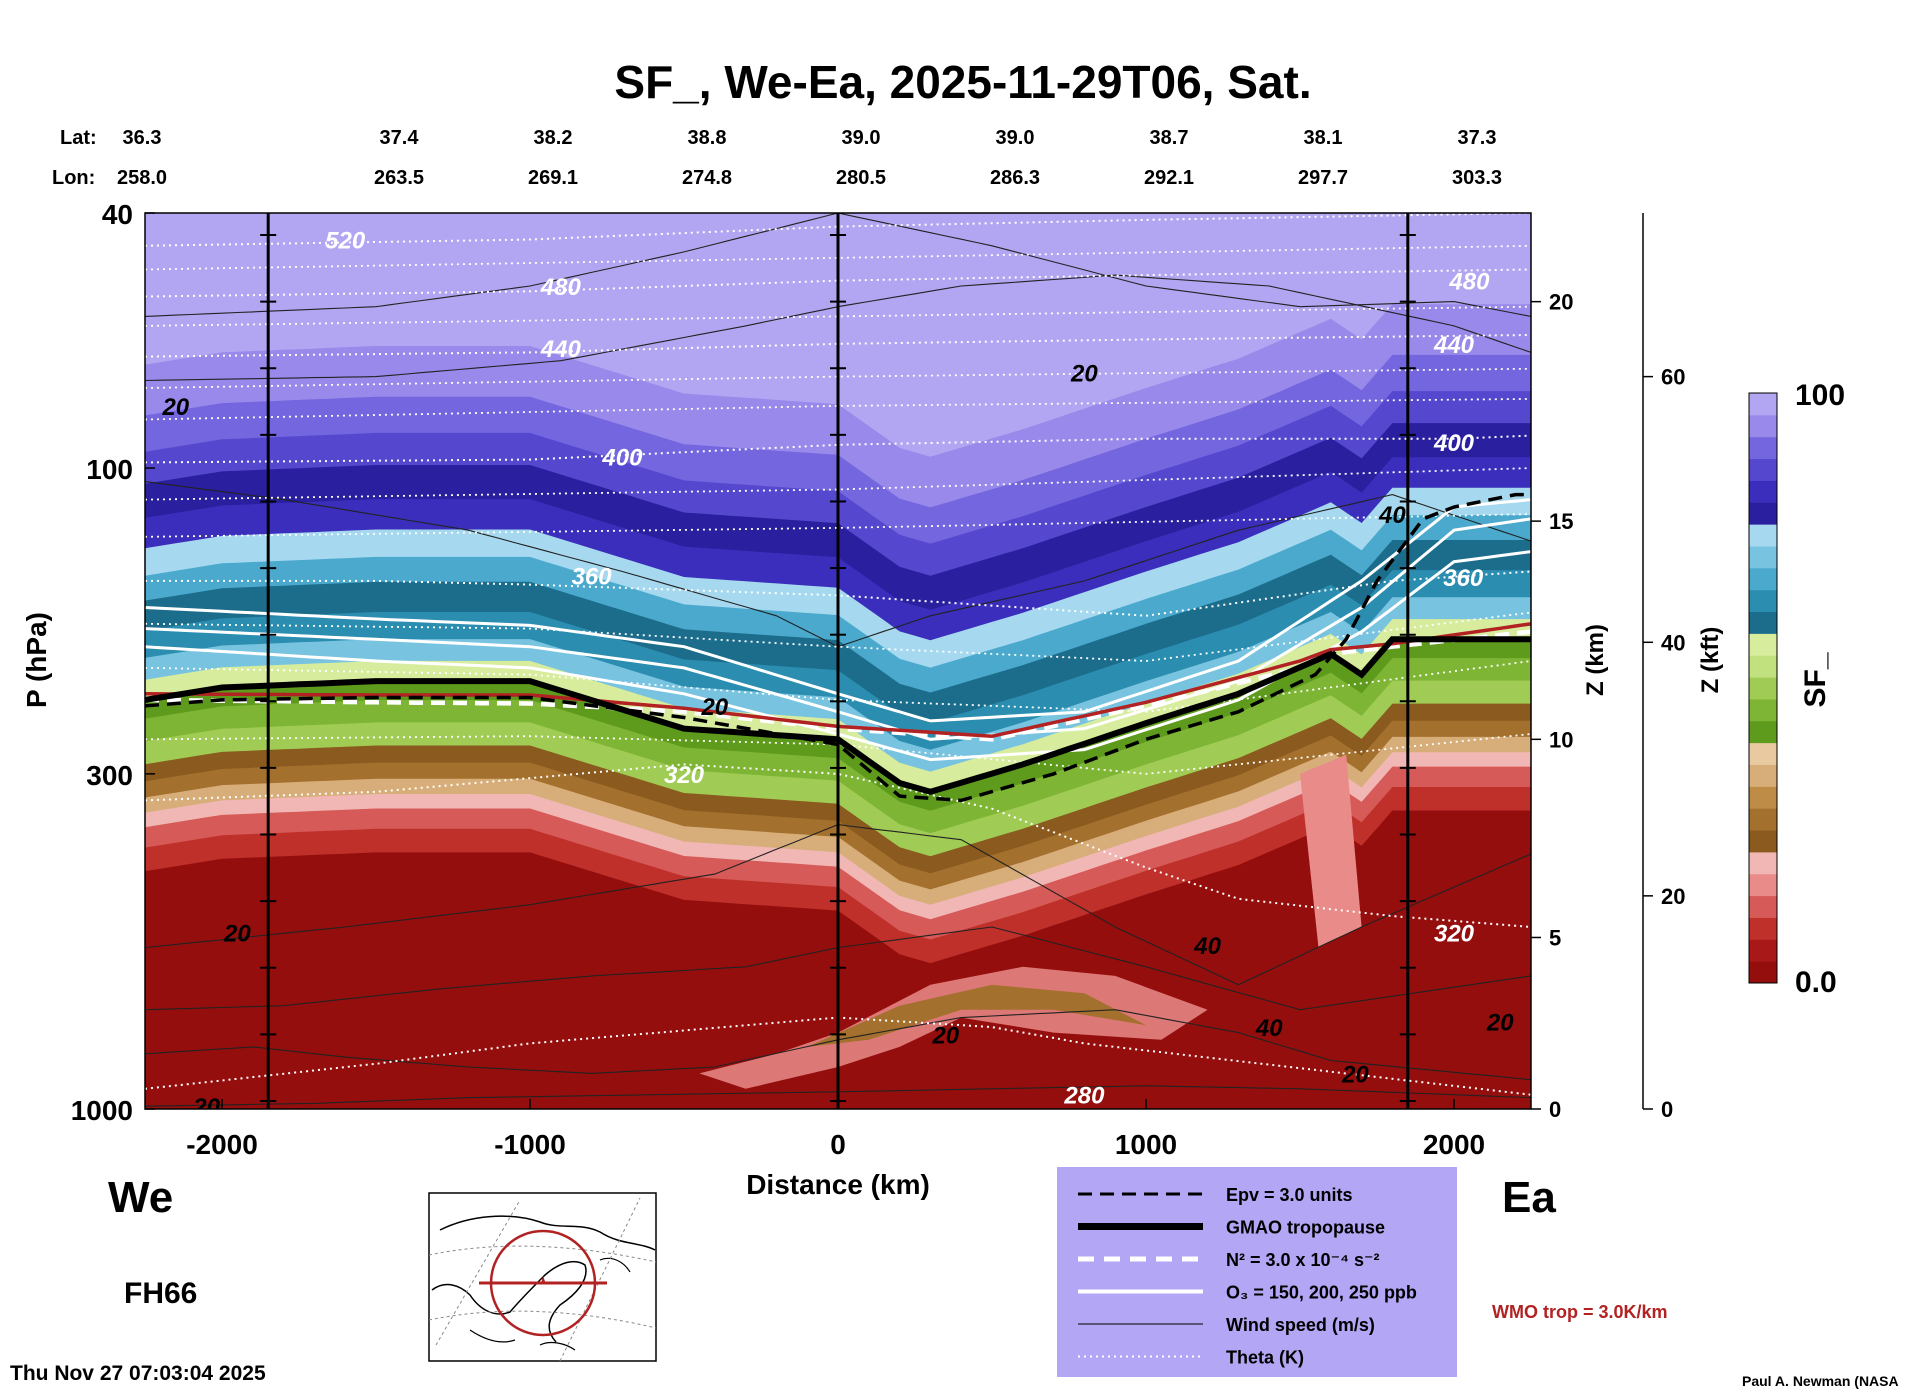 The image size is (1926, 1399). What do you see at coordinates (1265, 1358) in the screenshot?
I see `legend-label-5: Theta (K)` at bounding box center [1265, 1358].